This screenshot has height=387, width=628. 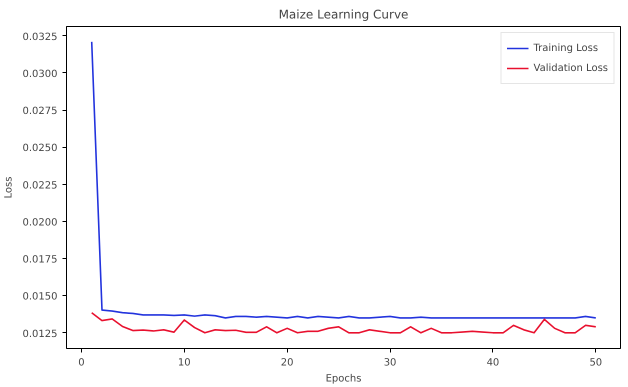 I want to click on y-tick-label: 0.0150, so click(x=40, y=297).